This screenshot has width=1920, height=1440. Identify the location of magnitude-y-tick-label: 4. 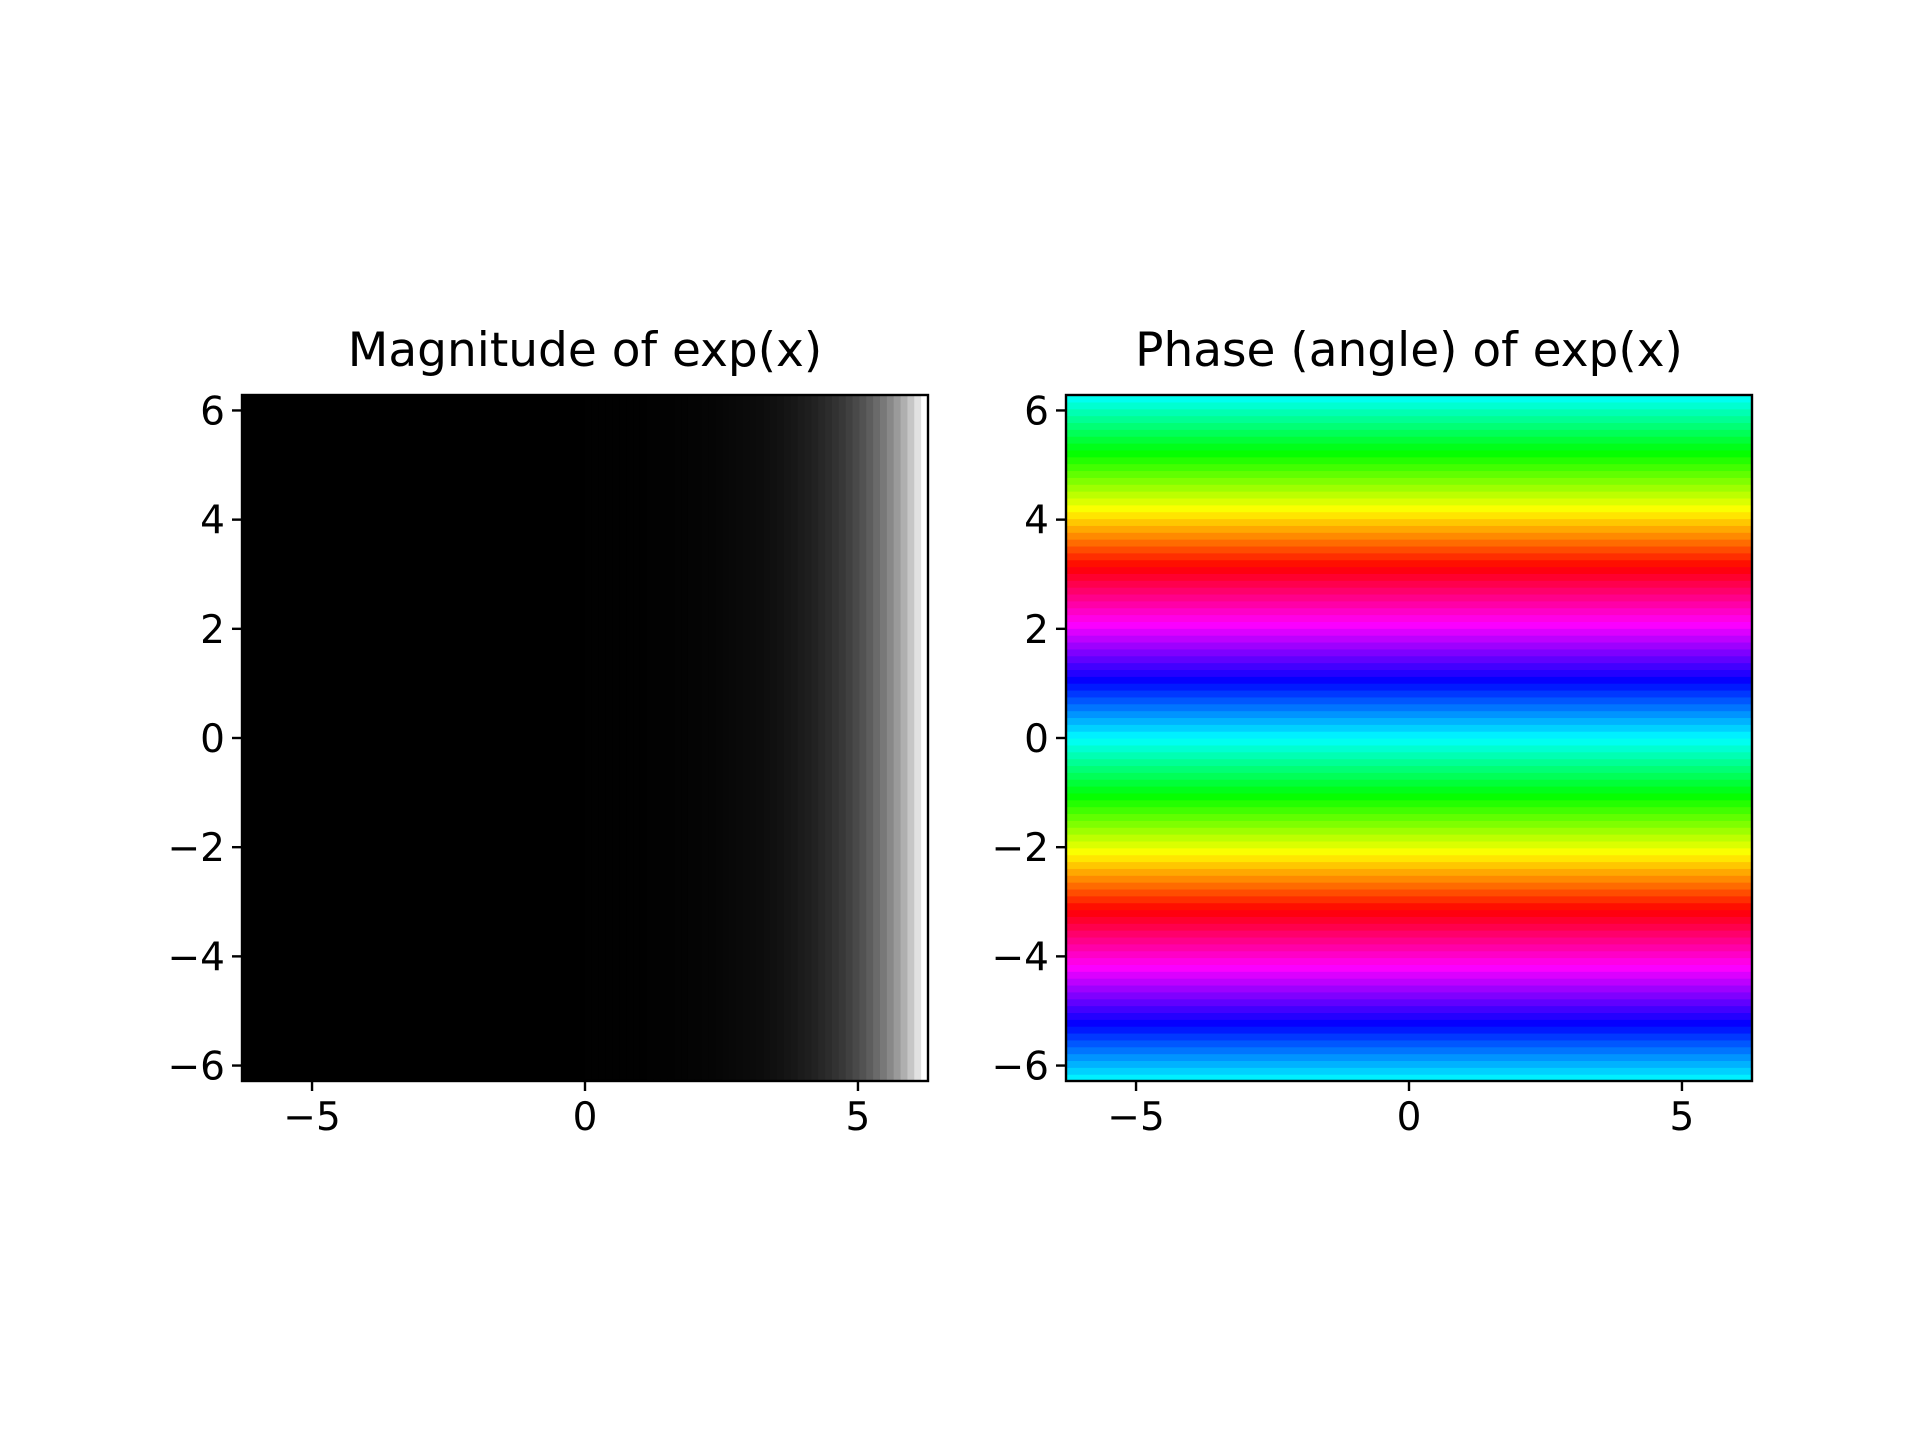
(212, 521).